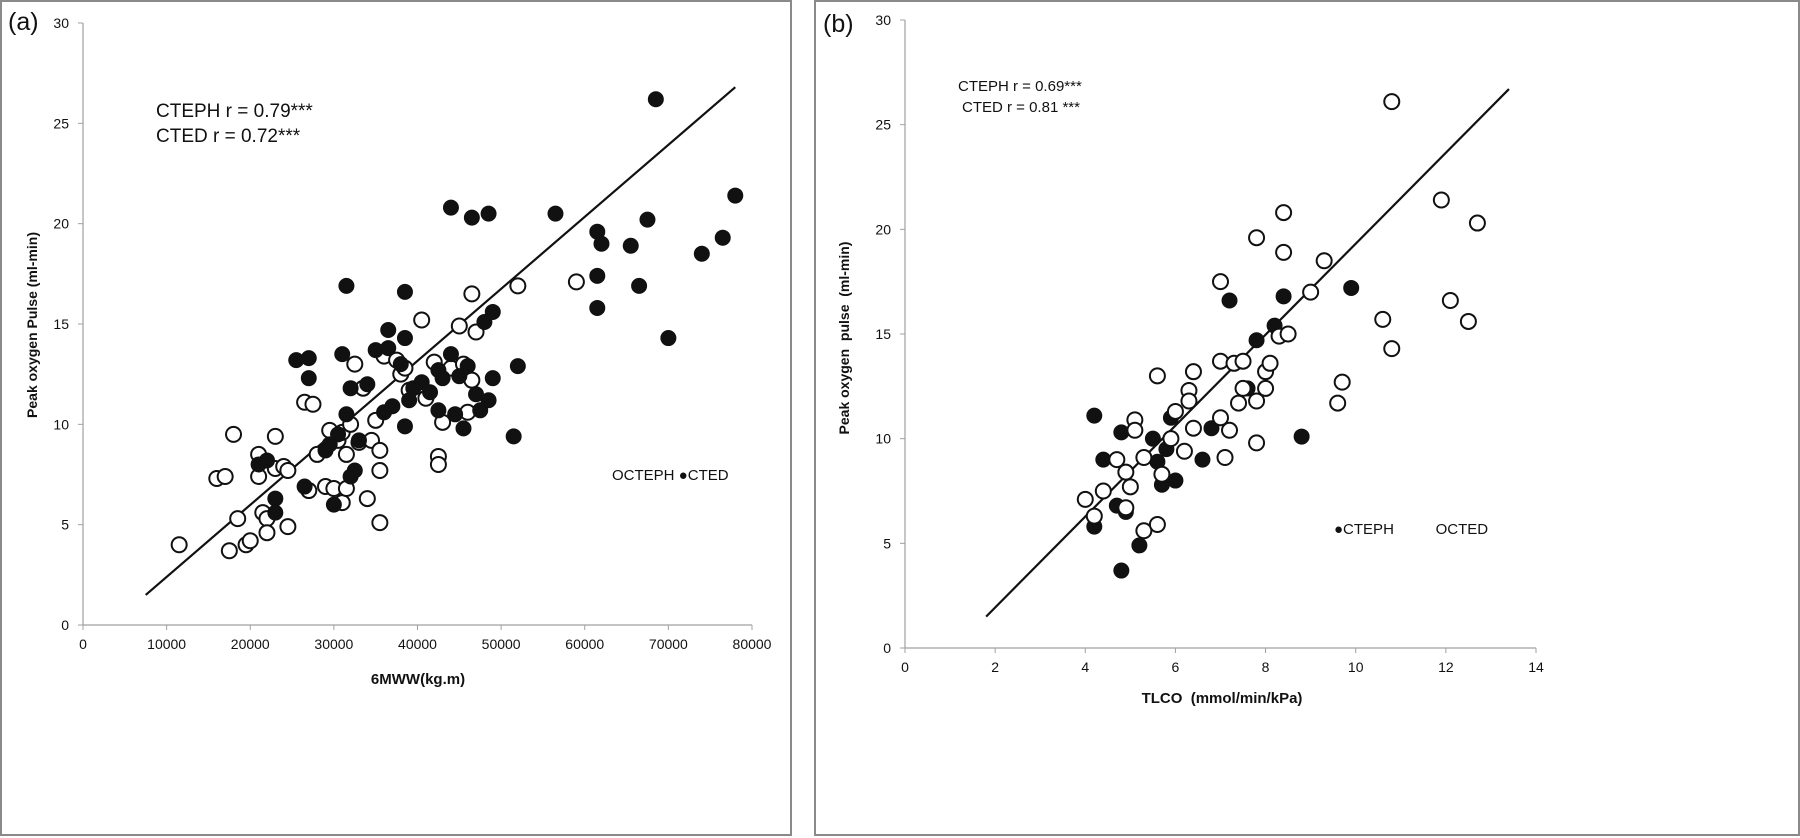 This screenshot has width=1800, height=838. Describe the element at coordinates (670, 475) in the screenshot. I see `panel-a-legend: OCTEPH ●CTED` at that location.